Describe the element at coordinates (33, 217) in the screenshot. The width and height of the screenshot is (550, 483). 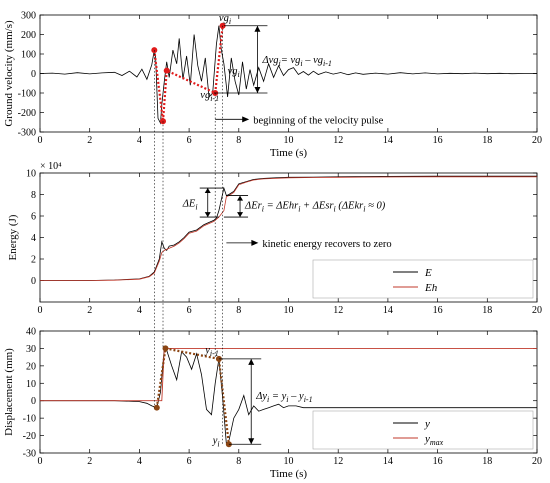
I see `y-tick-label: 6` at that location.